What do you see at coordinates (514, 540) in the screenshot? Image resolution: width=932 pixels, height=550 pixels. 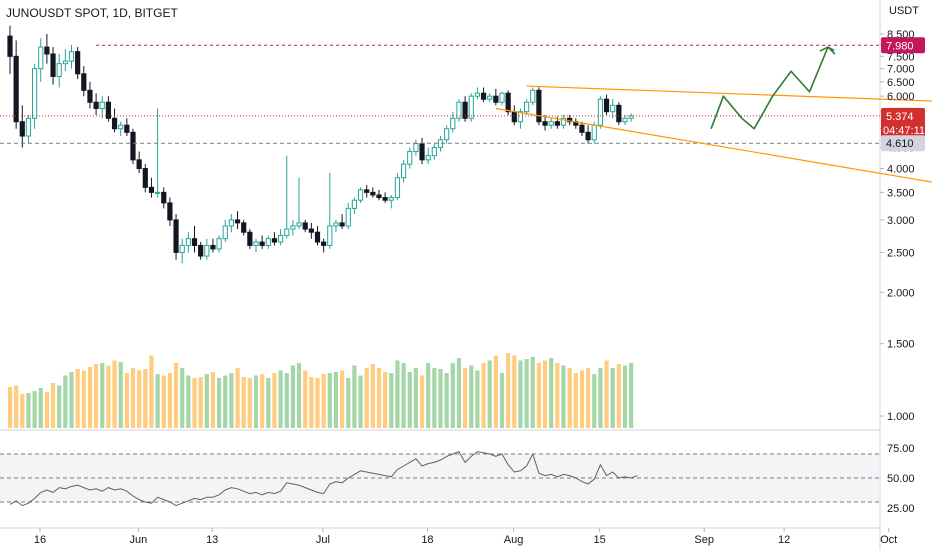 I see `time-tick-label: Aug` at bounding box center [514, 540].